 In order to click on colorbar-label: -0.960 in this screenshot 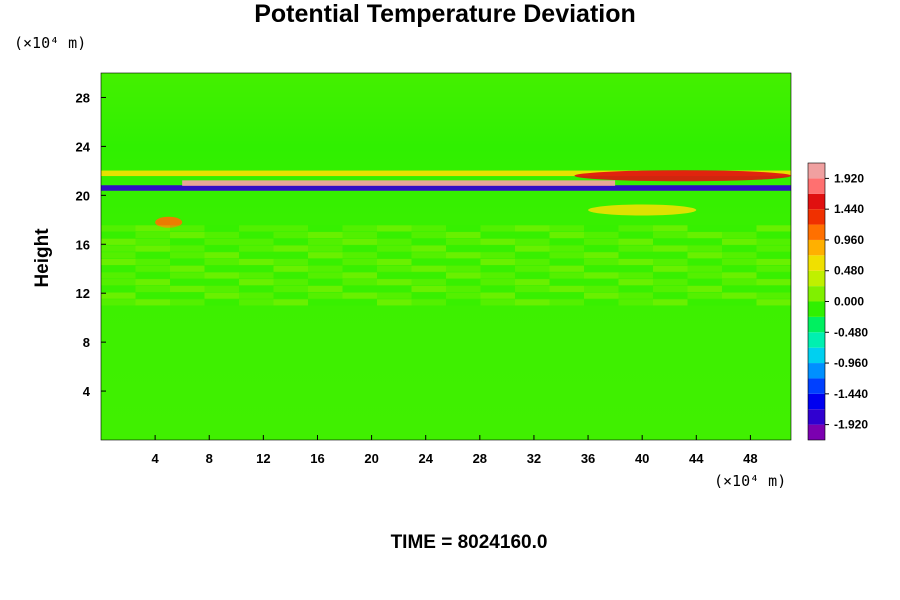, I will do `click(851, 363)`.